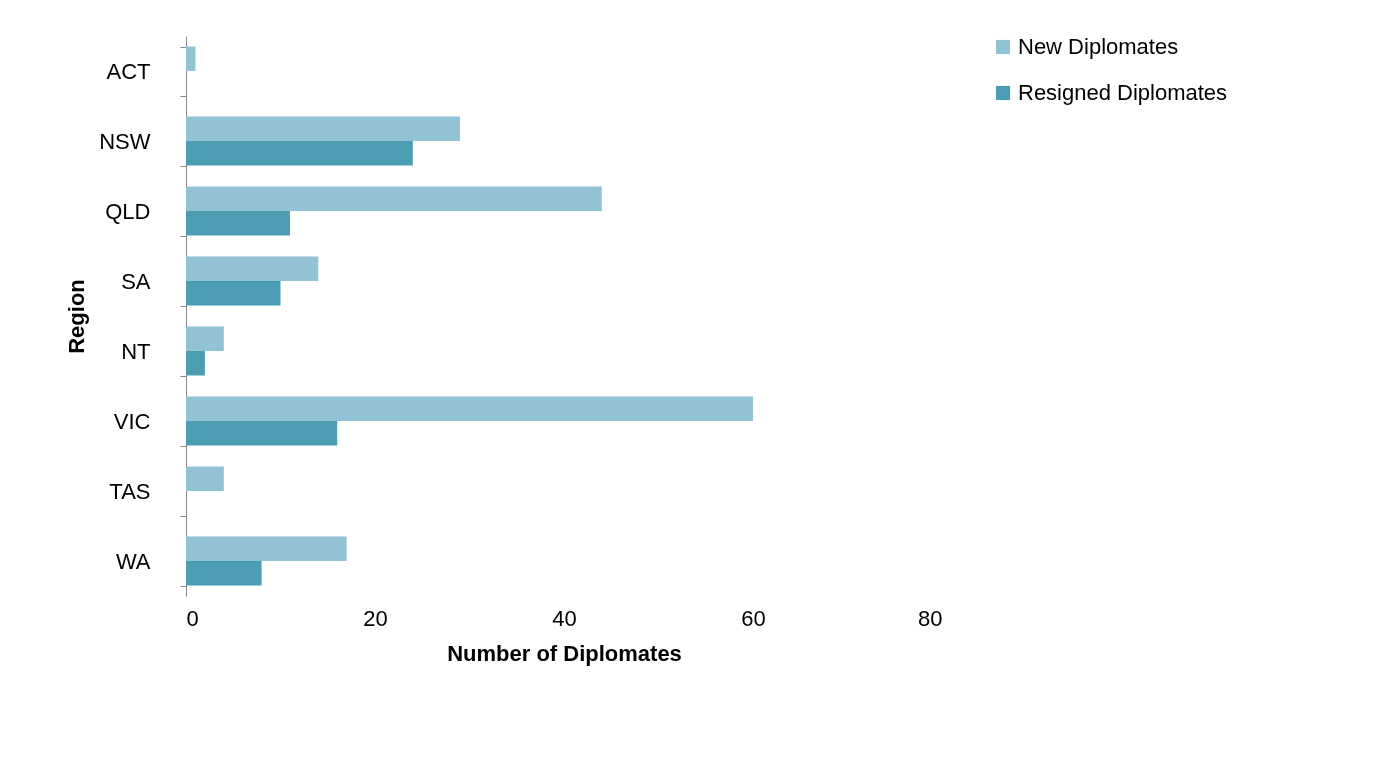  Describe the element at coordinates (375, 618) in the screenshot. I see `x-tick-label: 20` at that location.